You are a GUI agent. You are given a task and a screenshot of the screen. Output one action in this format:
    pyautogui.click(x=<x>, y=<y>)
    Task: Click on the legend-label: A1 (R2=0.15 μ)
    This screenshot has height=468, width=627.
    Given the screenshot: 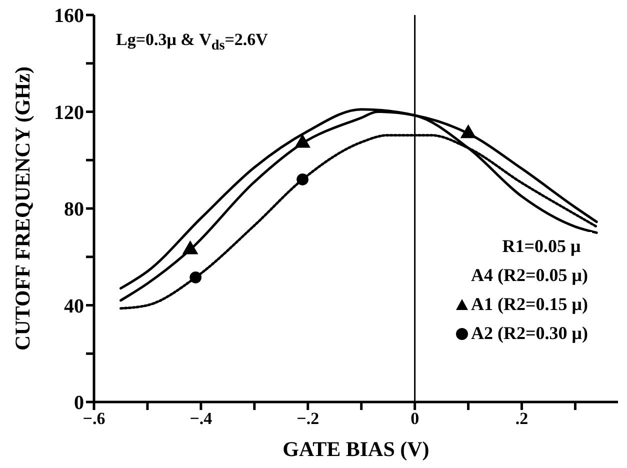 What is the action you would take?
    pyautogui.click(x=529, y=304)
    